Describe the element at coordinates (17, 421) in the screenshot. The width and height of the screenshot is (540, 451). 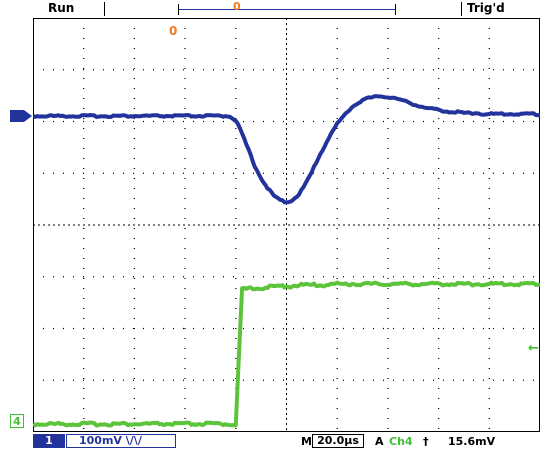
I see `ch4-ground-marker: 4` at that location.